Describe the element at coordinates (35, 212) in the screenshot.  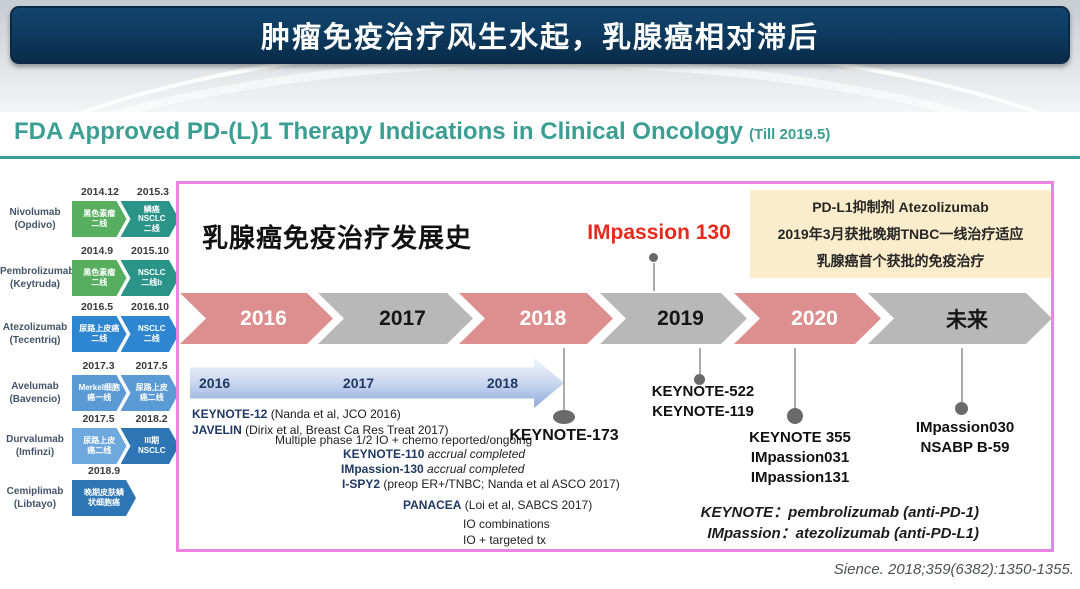
I see `drug-name: Nivolumab` at that location.